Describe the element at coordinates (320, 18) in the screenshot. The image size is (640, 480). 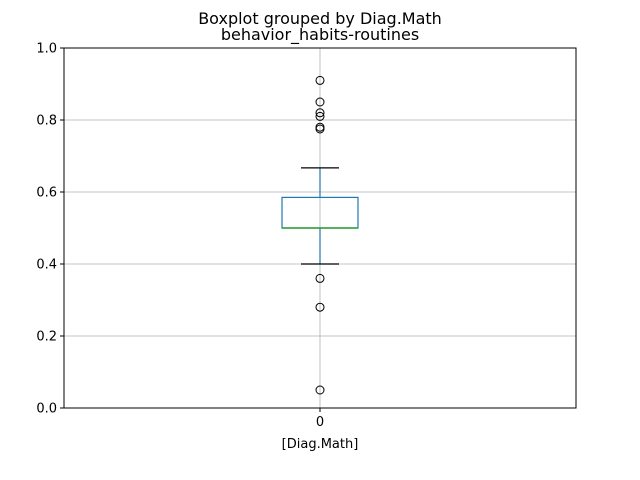
I see `chart-title: Boxplot grouped by Diag.Math` at that location.